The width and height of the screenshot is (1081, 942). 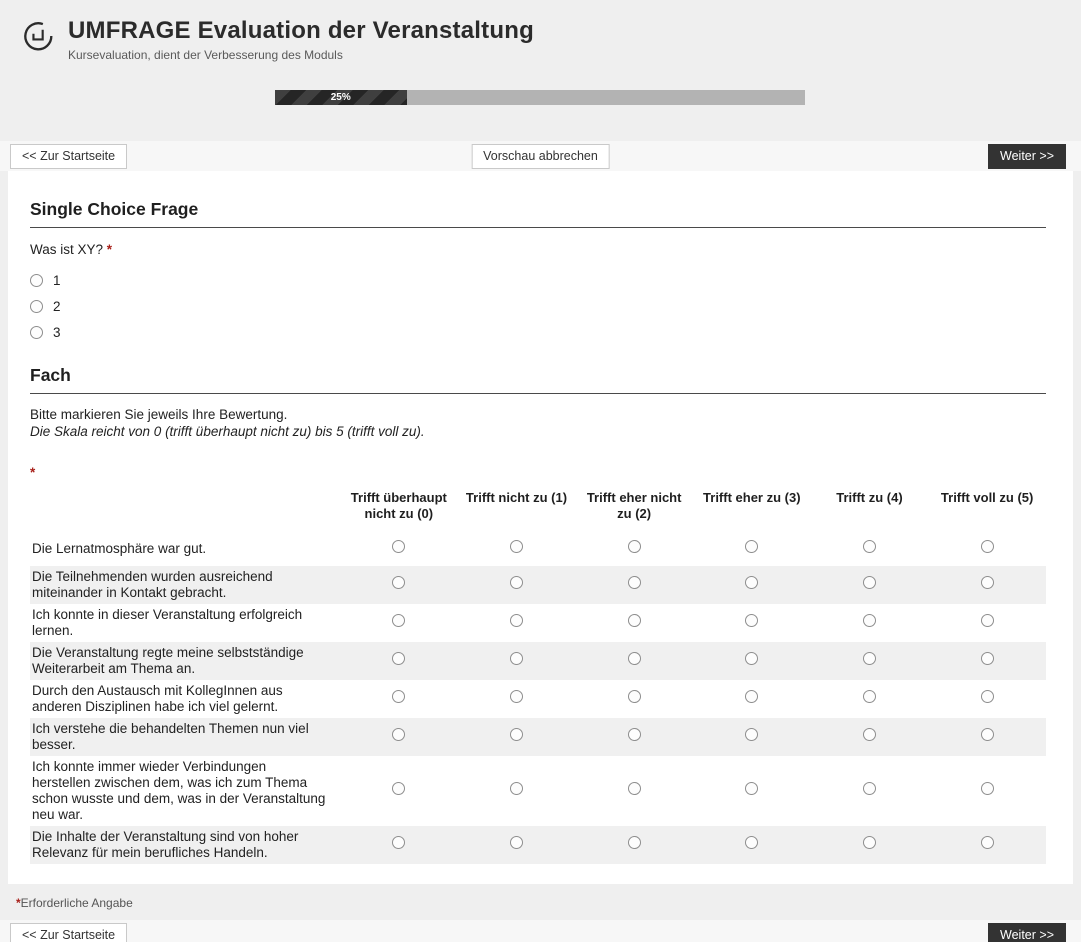 What do you see at coordinates (869, 582) in the screenshot?
I see `matrix-radio-r2-c4` at bounding box center [869, 582].